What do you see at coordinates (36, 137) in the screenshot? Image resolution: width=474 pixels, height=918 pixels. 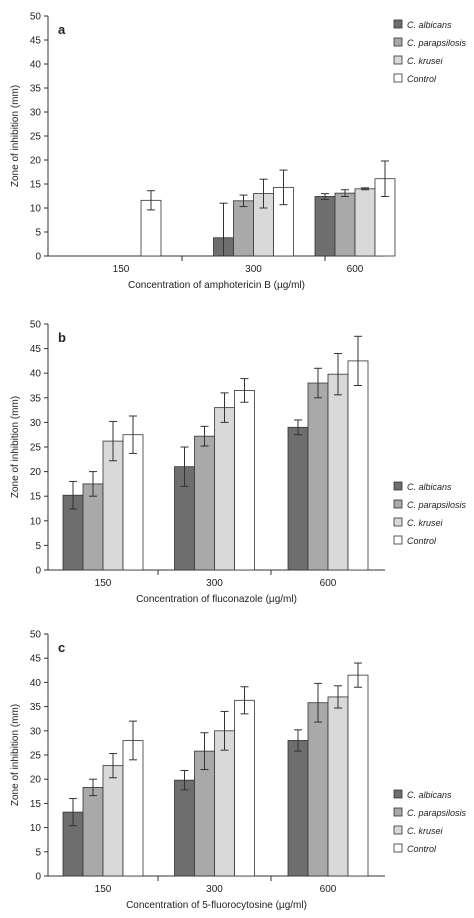 I see `y-tick-label: 25` at bounding box center [36, 137].